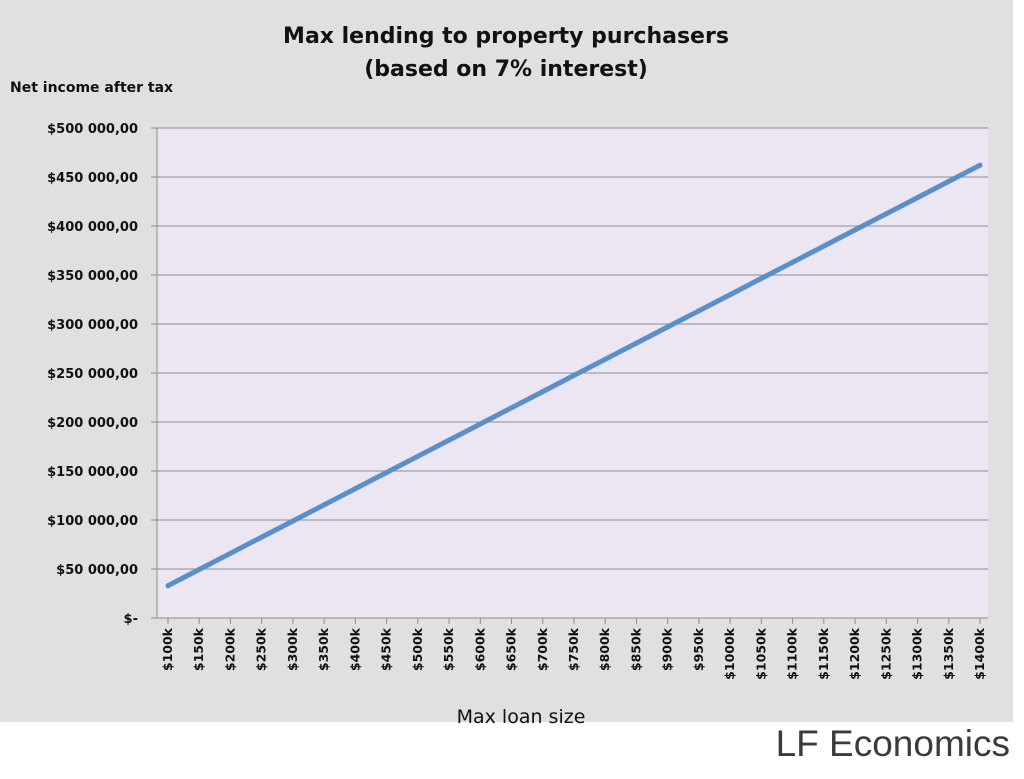 The image size is (1024, 779). Describe the element at coordinates (542, 649) in the screenshot. I see `x-tick-label: $700k` at that location.